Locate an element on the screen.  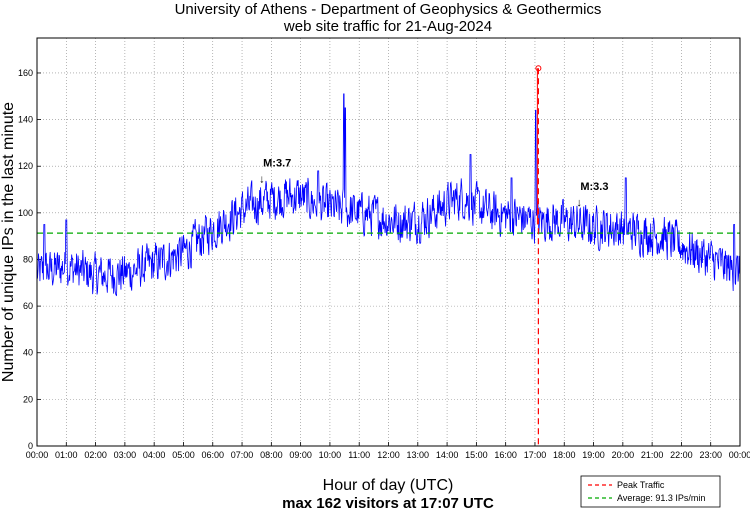
peak-marker is located at coordinates (538, 68).